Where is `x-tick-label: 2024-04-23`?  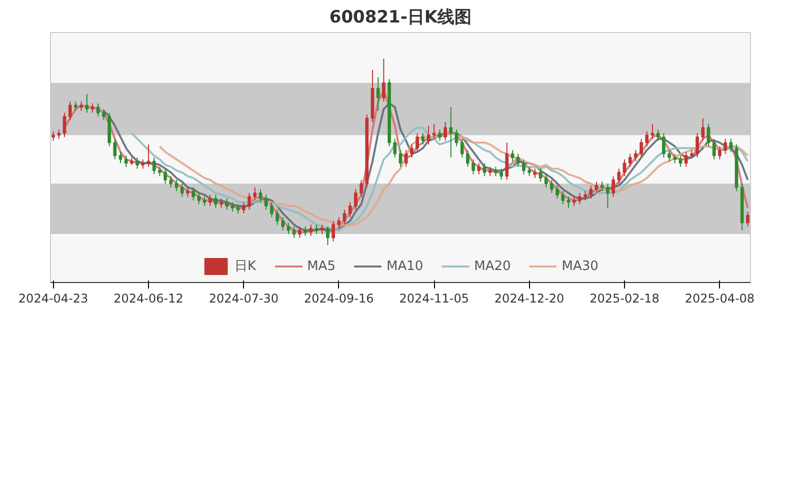
x-tick-label: 2024-04-23 is located at coordinates (53, 299).